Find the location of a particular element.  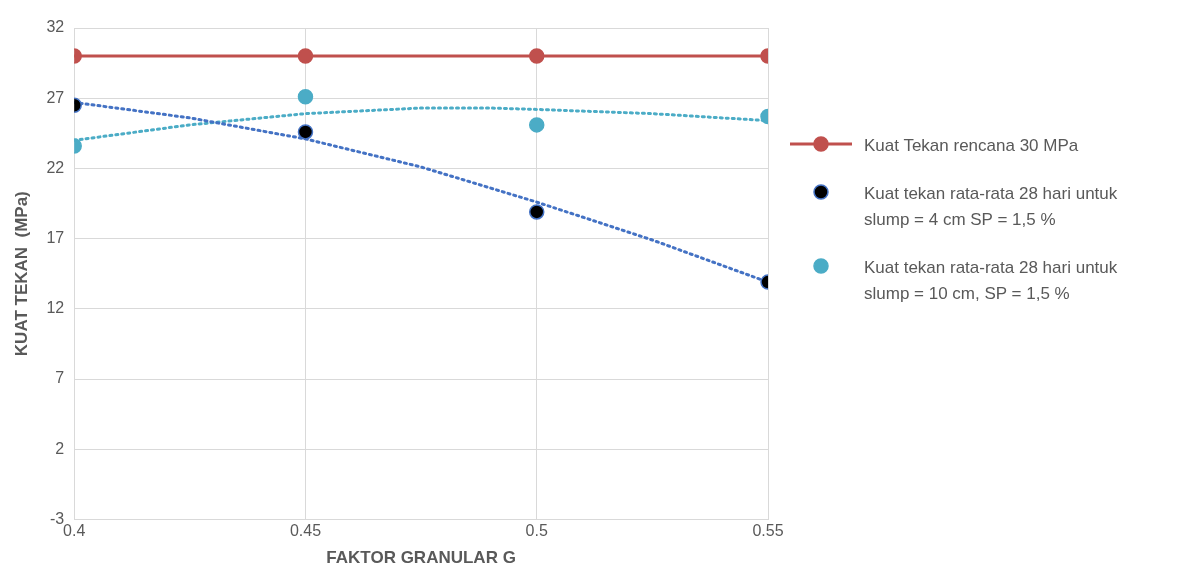

legend-label: Kuat Tekan rencana 30 MPa is located at coordinates (971, 146).